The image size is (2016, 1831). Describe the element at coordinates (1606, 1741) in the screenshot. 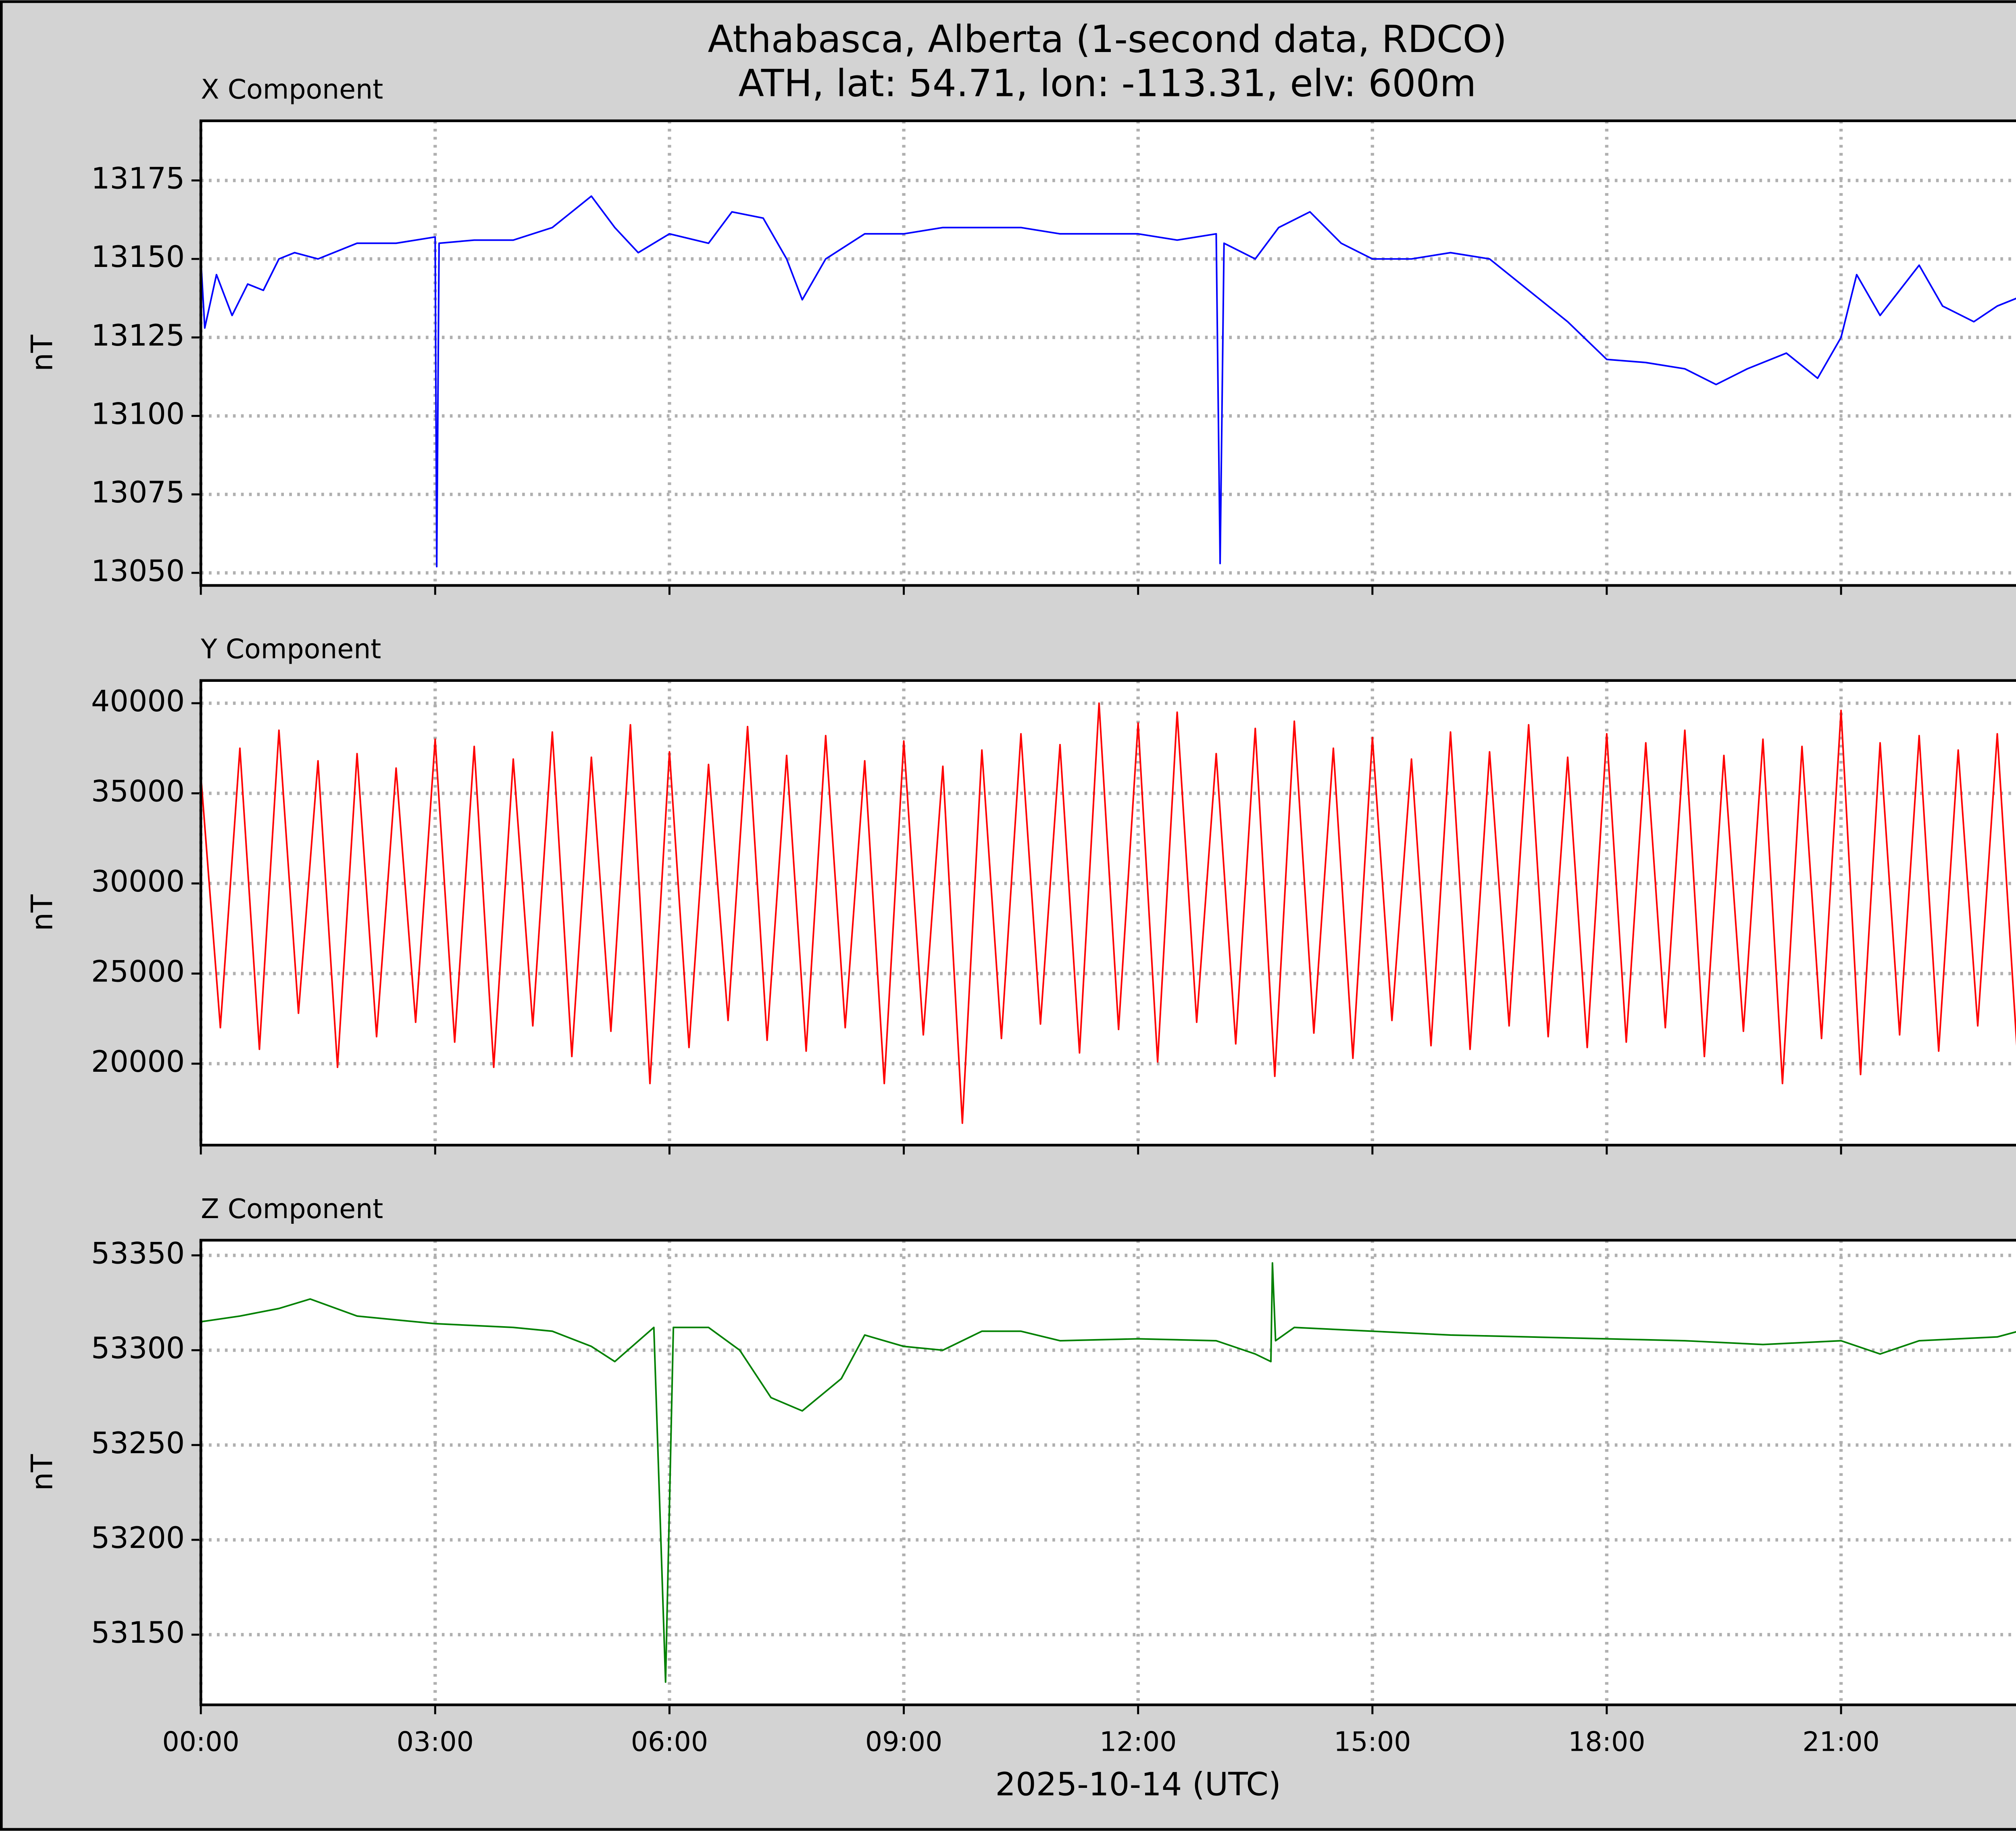

I see `x-tick-label: 18:00` at that location.